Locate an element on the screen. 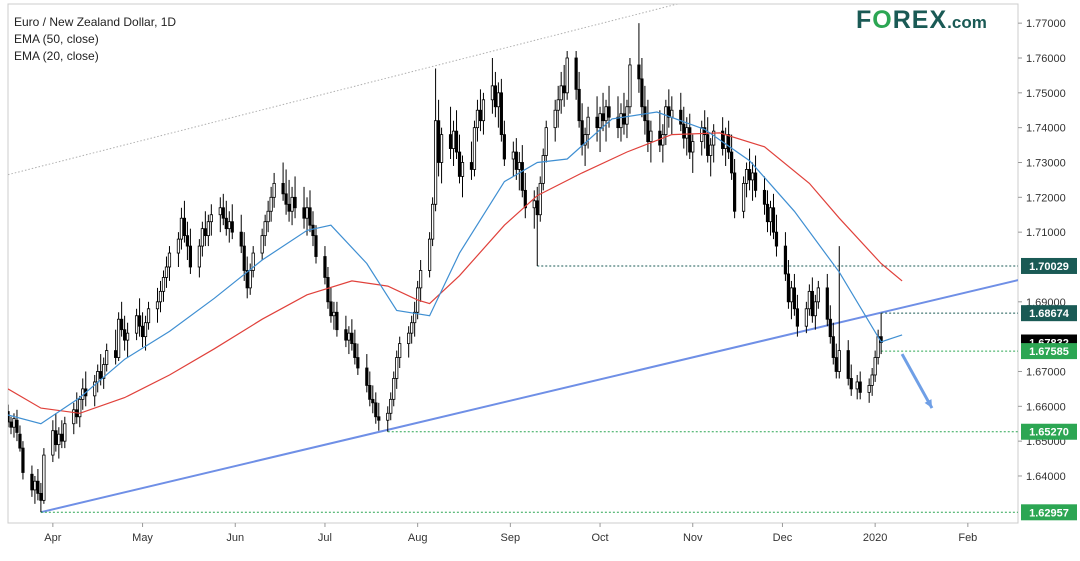 The width and height of the screenshot is (1080, 561). x-tick-label: Jun is located at coordinates (235, 538).